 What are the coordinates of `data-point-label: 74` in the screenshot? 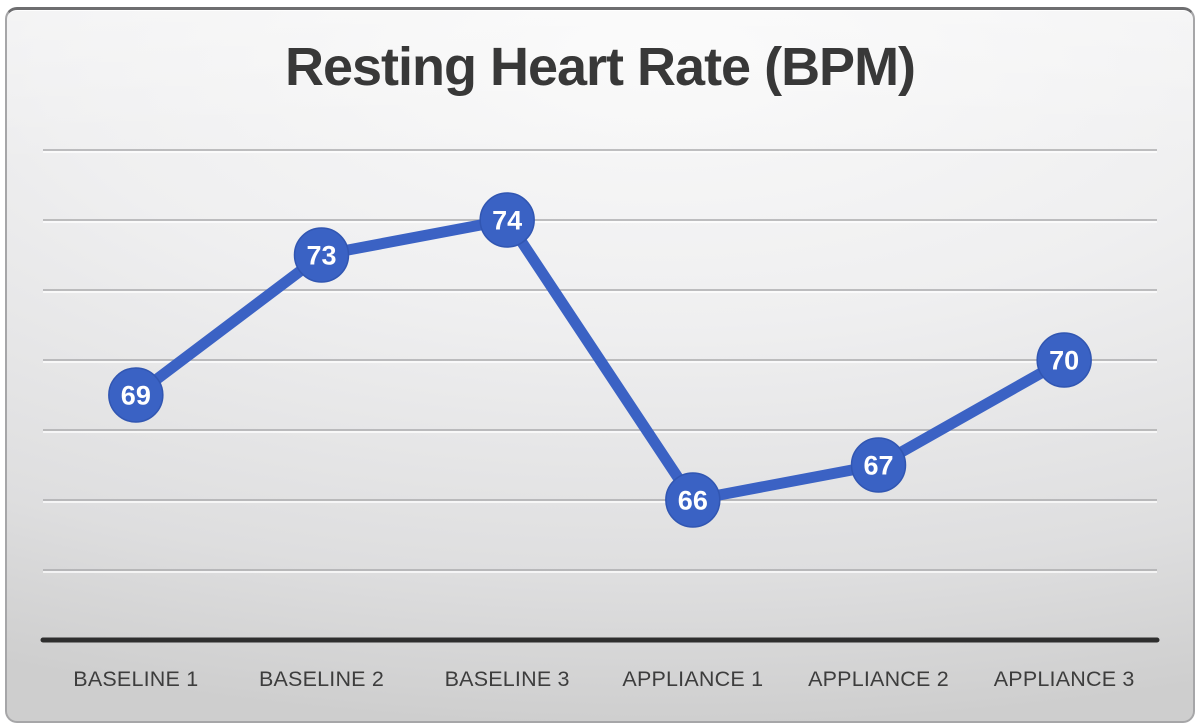 It's located at (507, 221).